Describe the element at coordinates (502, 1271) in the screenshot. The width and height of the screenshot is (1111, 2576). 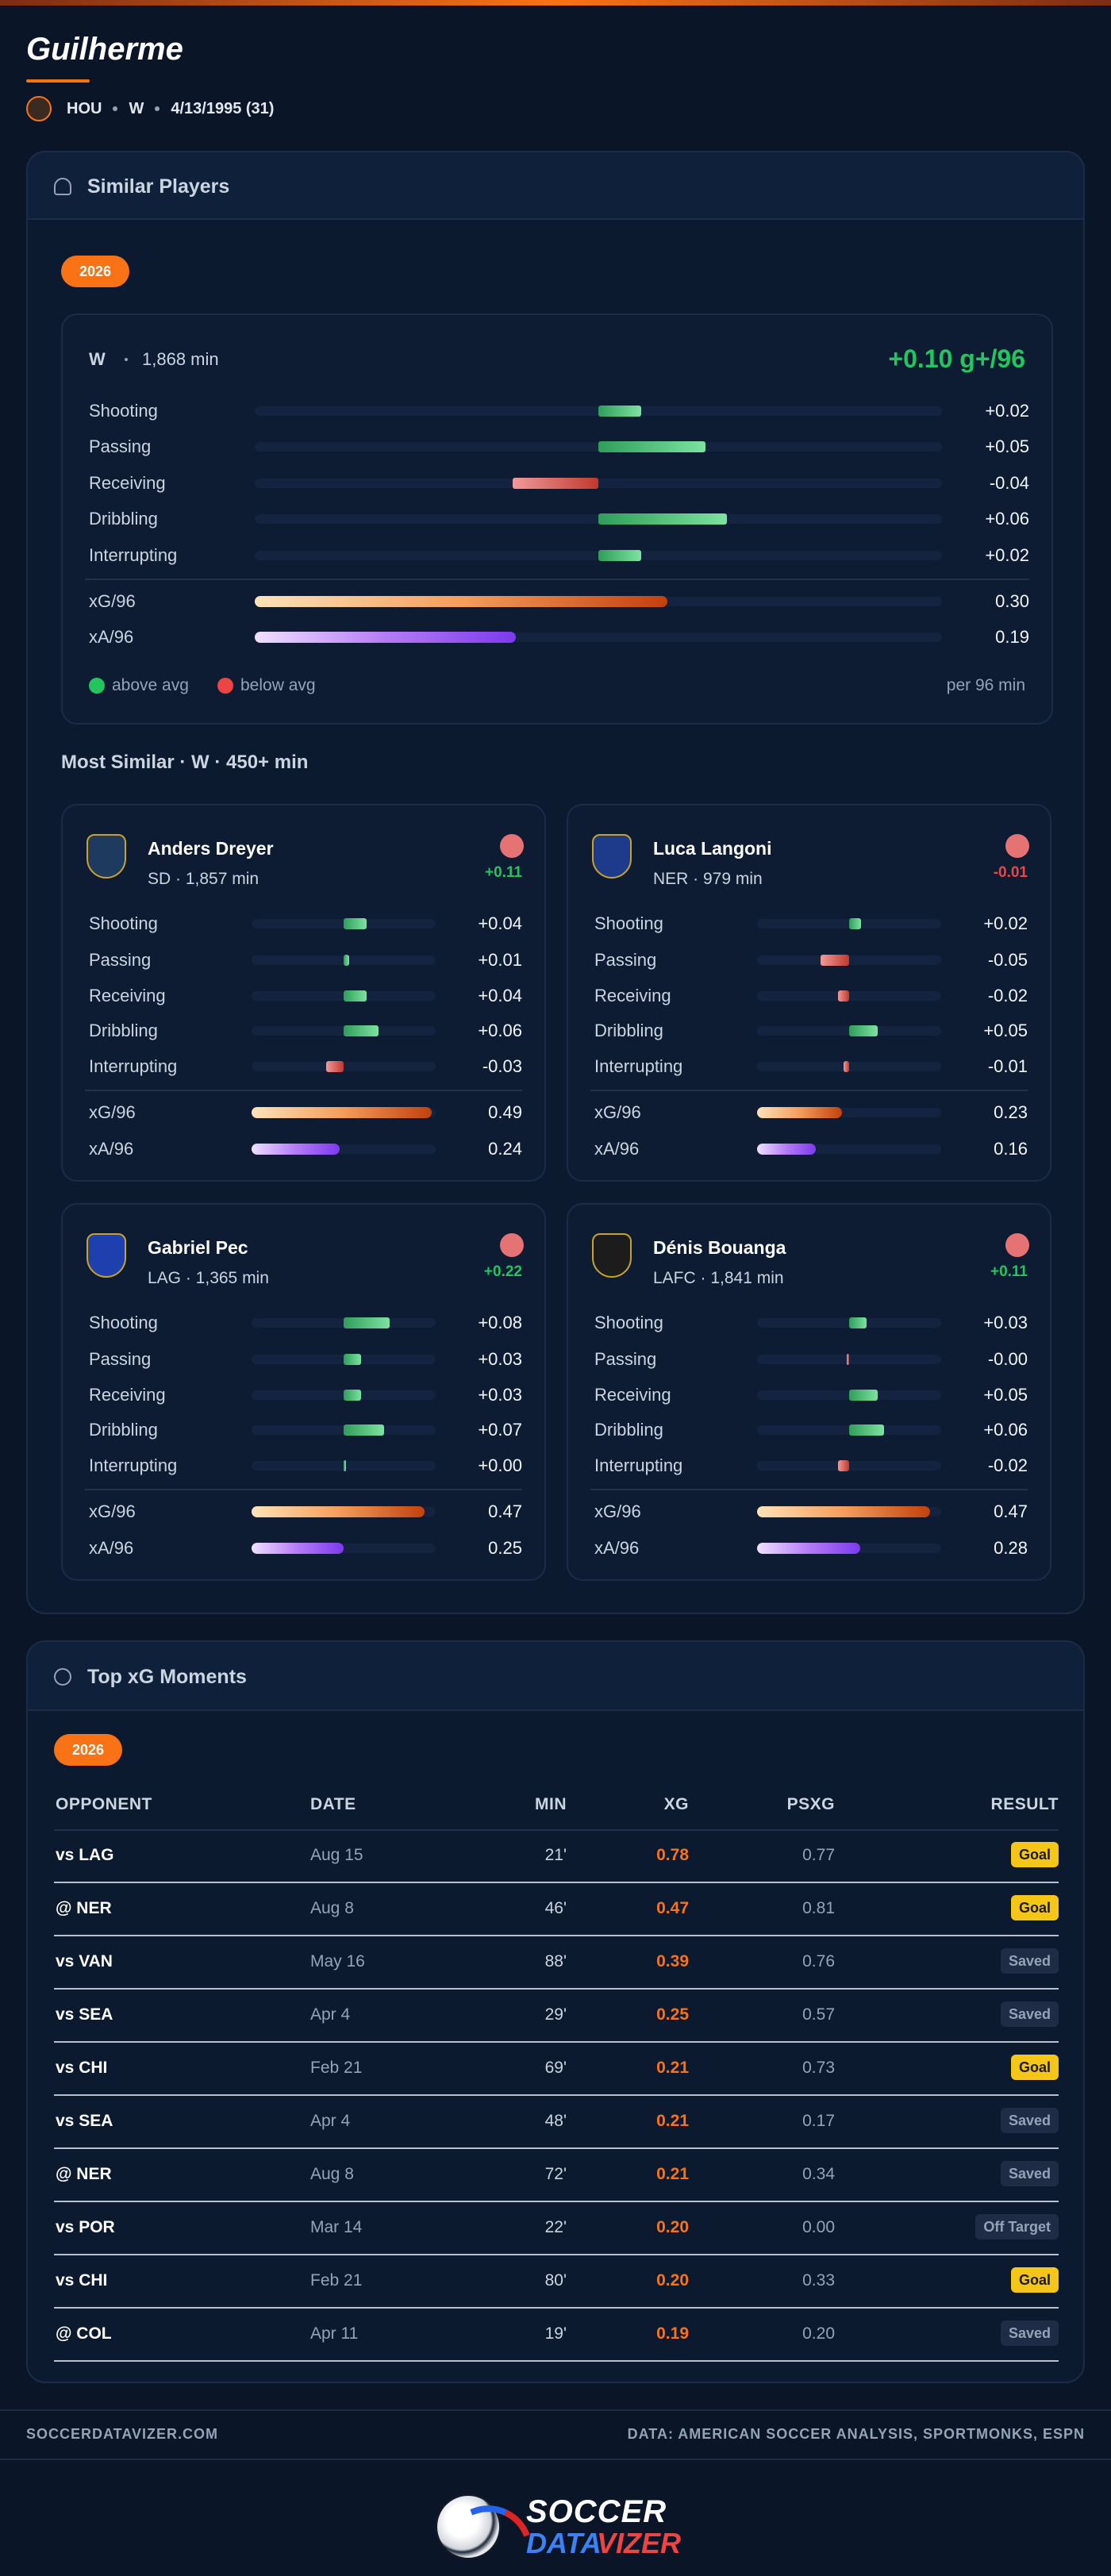
I see `player-score: +0.22` at that location.